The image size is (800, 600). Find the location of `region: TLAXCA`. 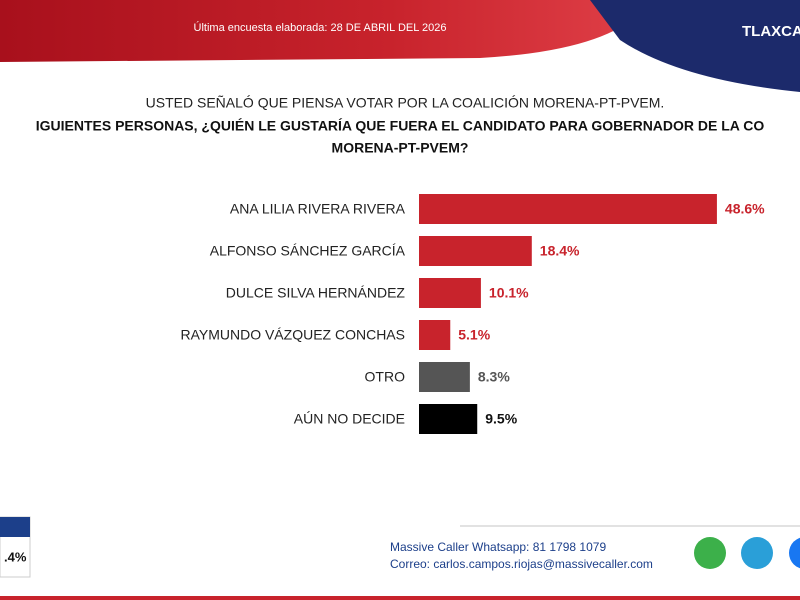

region: TLAXCA is located at coordinates (771, 31).